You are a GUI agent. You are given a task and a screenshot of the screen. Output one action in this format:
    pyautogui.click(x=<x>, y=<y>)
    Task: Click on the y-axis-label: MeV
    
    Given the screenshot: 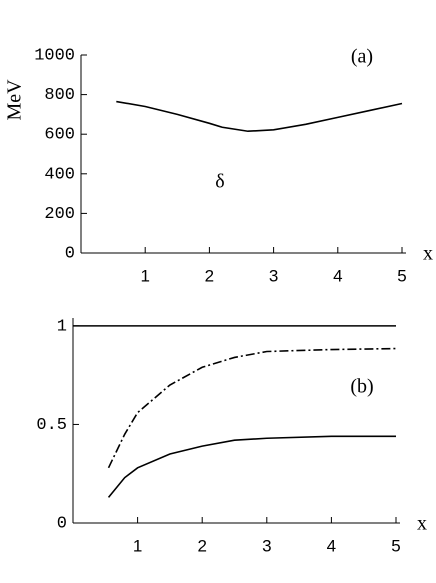 What is the action you would take?
    pyautogui.click(x=15, y=100)
    